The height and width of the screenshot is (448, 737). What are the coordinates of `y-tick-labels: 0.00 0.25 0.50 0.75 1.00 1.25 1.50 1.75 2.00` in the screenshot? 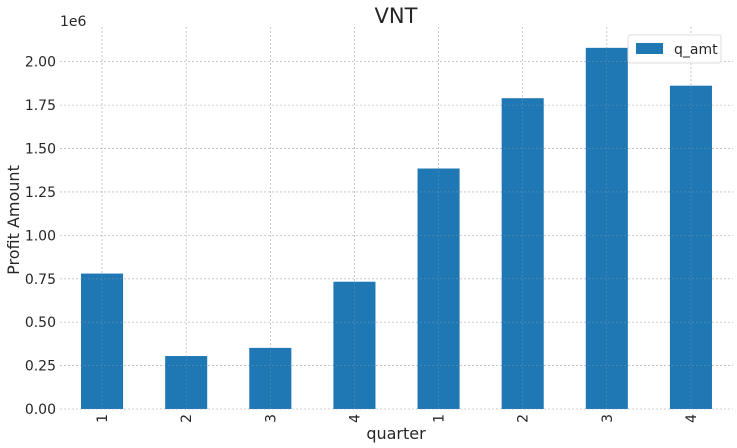 It's located at (40, 236).